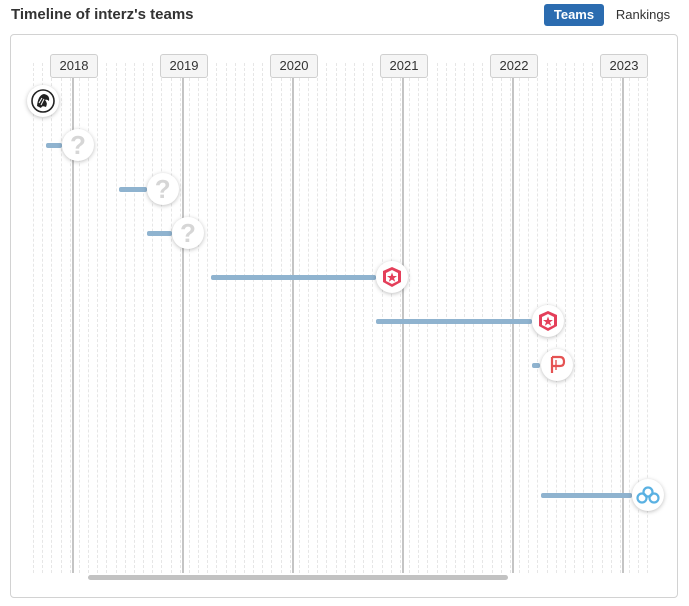  I want to click on team-p-icon, so click(556, 365).